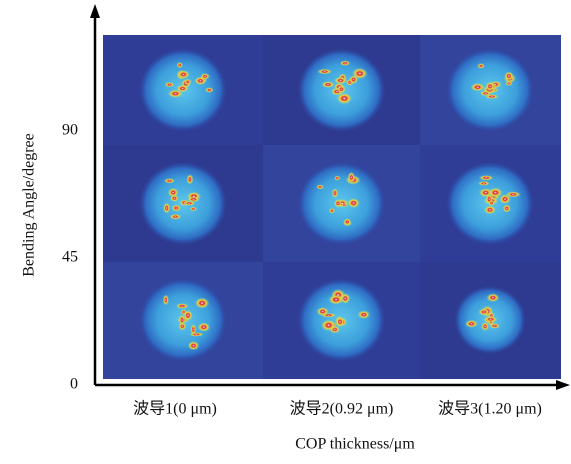 This screenshot has height=464, width=571. I want to click on y-arrow, so click(95, 11).